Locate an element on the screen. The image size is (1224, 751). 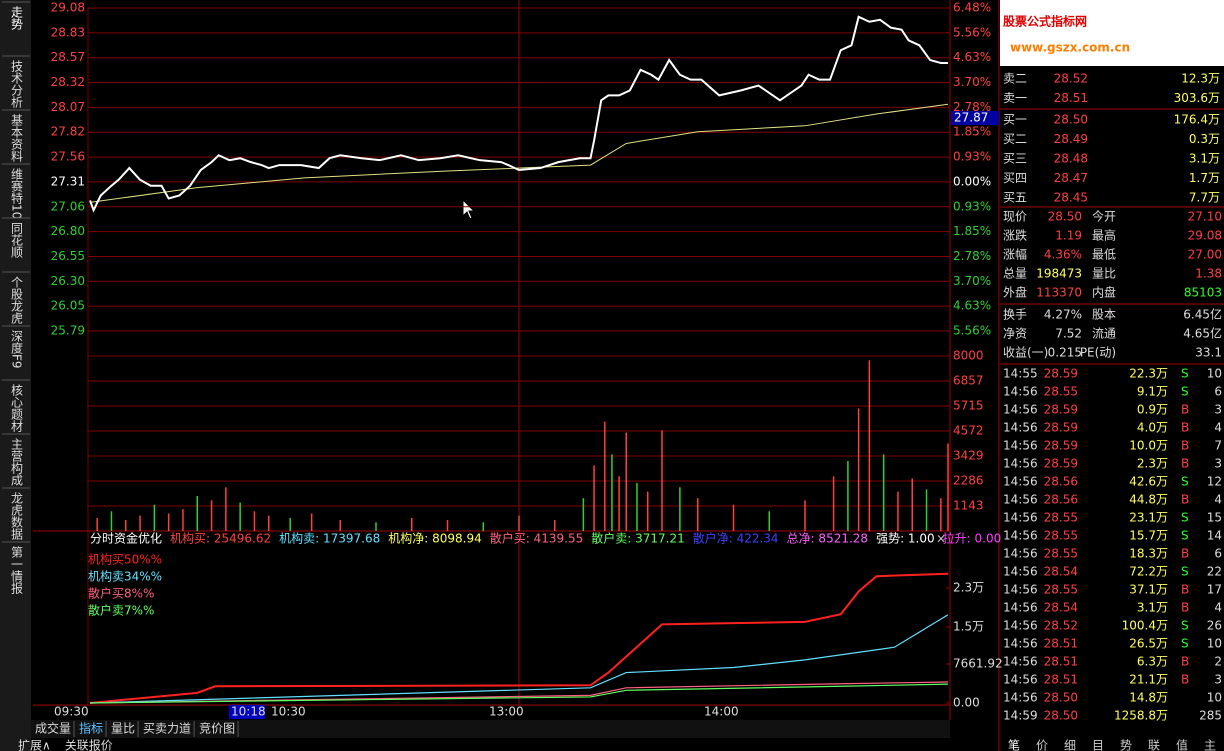
bottom-tab: 成交量 is located at coordinates (53, 728).